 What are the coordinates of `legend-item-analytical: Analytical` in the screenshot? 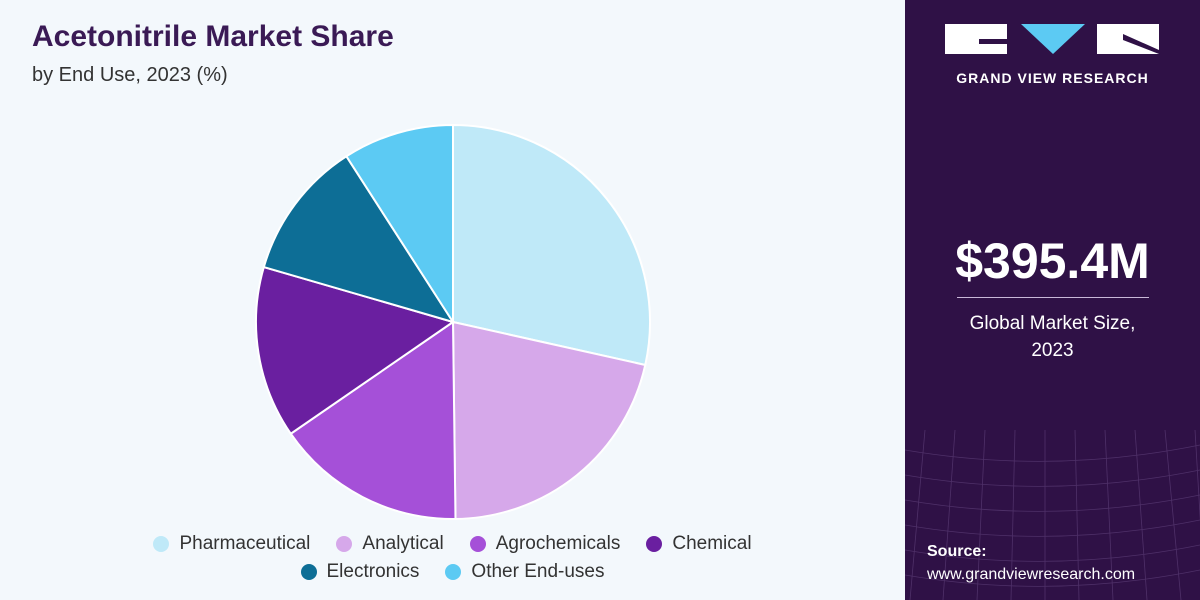 It's located at (390, 544).